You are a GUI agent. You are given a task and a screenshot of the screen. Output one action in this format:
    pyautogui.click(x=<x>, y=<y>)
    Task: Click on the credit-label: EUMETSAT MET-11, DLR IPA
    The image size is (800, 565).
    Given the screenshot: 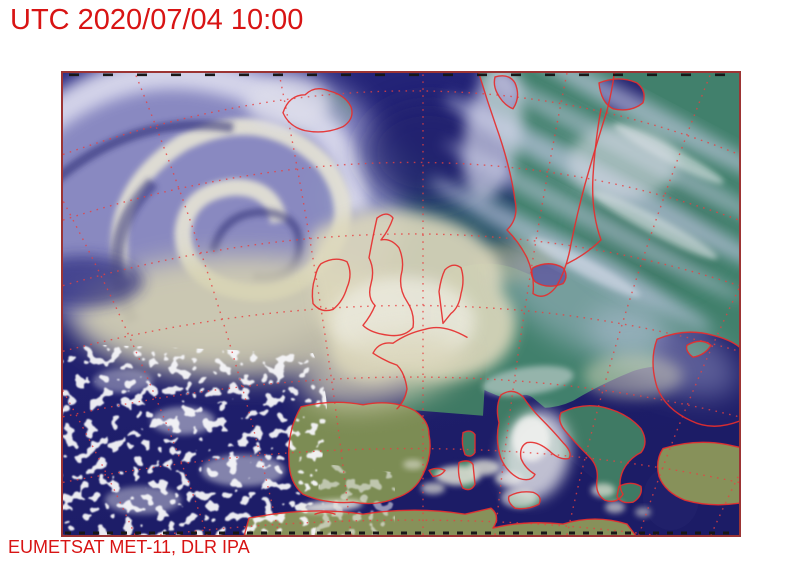 What is the action you would take?
    pyautogui.click(x=129, y=547)
    